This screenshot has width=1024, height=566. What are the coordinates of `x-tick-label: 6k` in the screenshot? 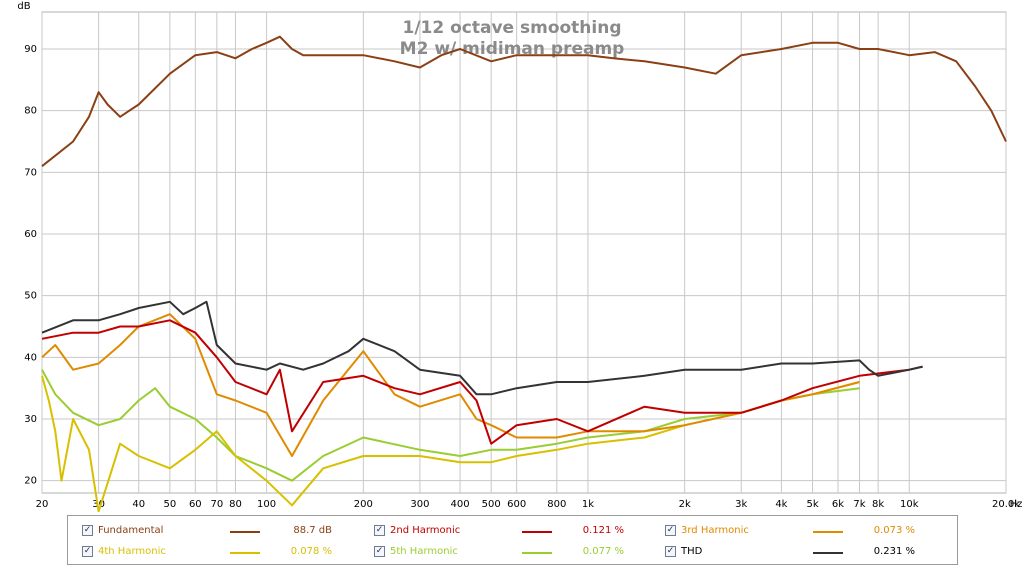 It's located at (838, 504).